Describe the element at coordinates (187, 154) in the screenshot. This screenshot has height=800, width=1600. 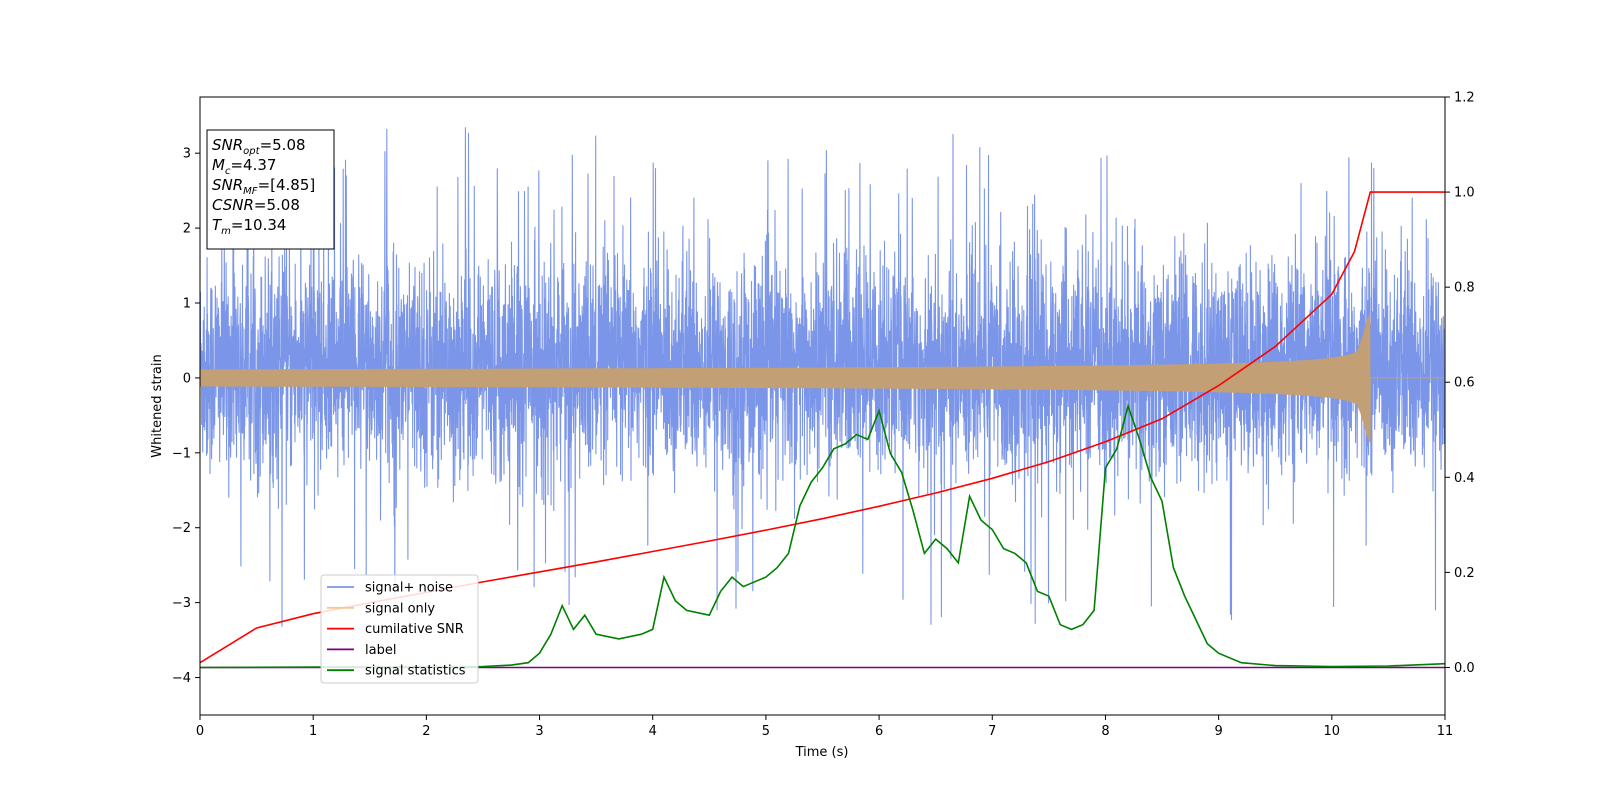
I see `y-left-tick-label: 3` at that location.